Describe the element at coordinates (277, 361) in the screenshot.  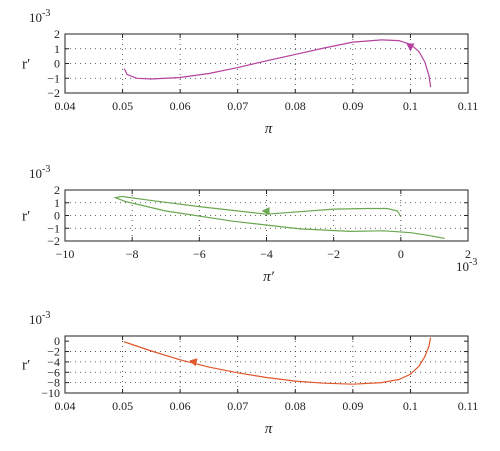
I see `panel-3-series-line` at that location.